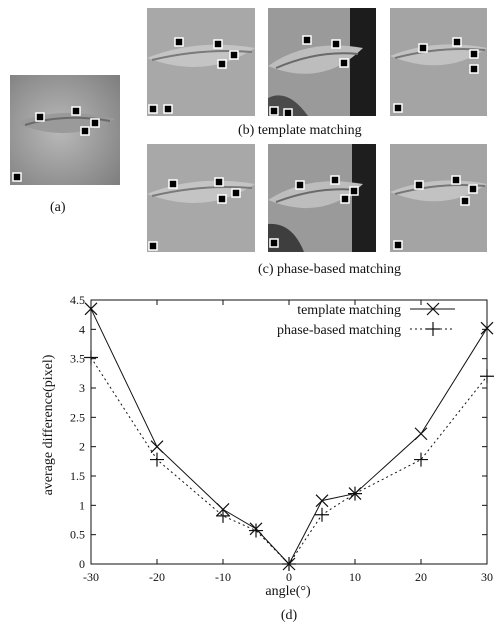 Image resolution: width=495 pixels, height=630 pixels. Describe the element at coordinates (349, 310) in the screenshot. I see `legend-label: template matching` at that location.